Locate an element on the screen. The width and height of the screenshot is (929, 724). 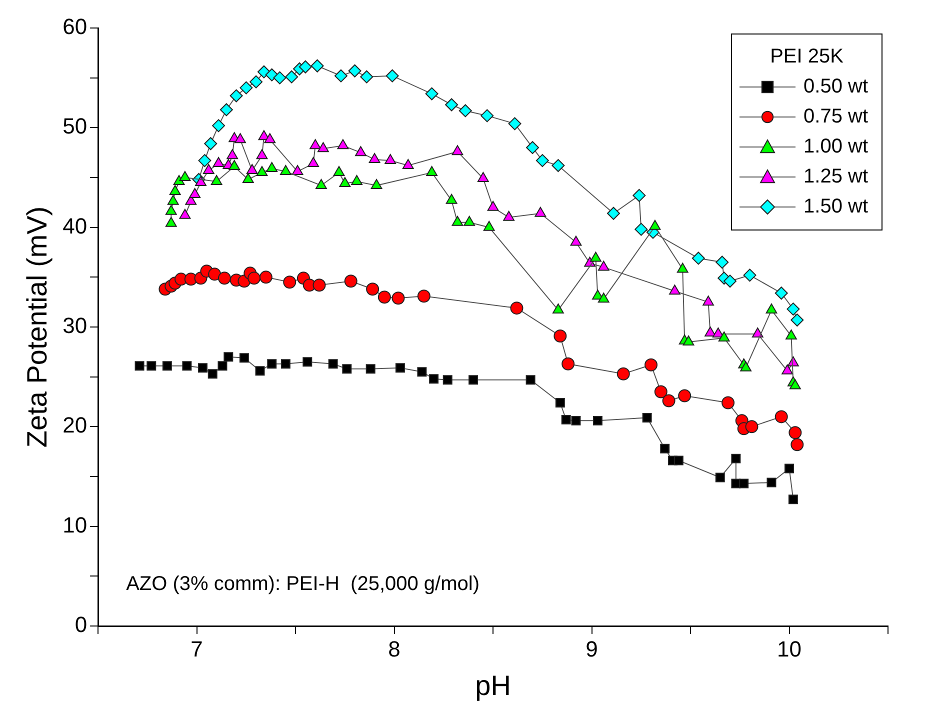
y-axis-title: Zeta Potential (mV) is located at coordinates (37, 327).